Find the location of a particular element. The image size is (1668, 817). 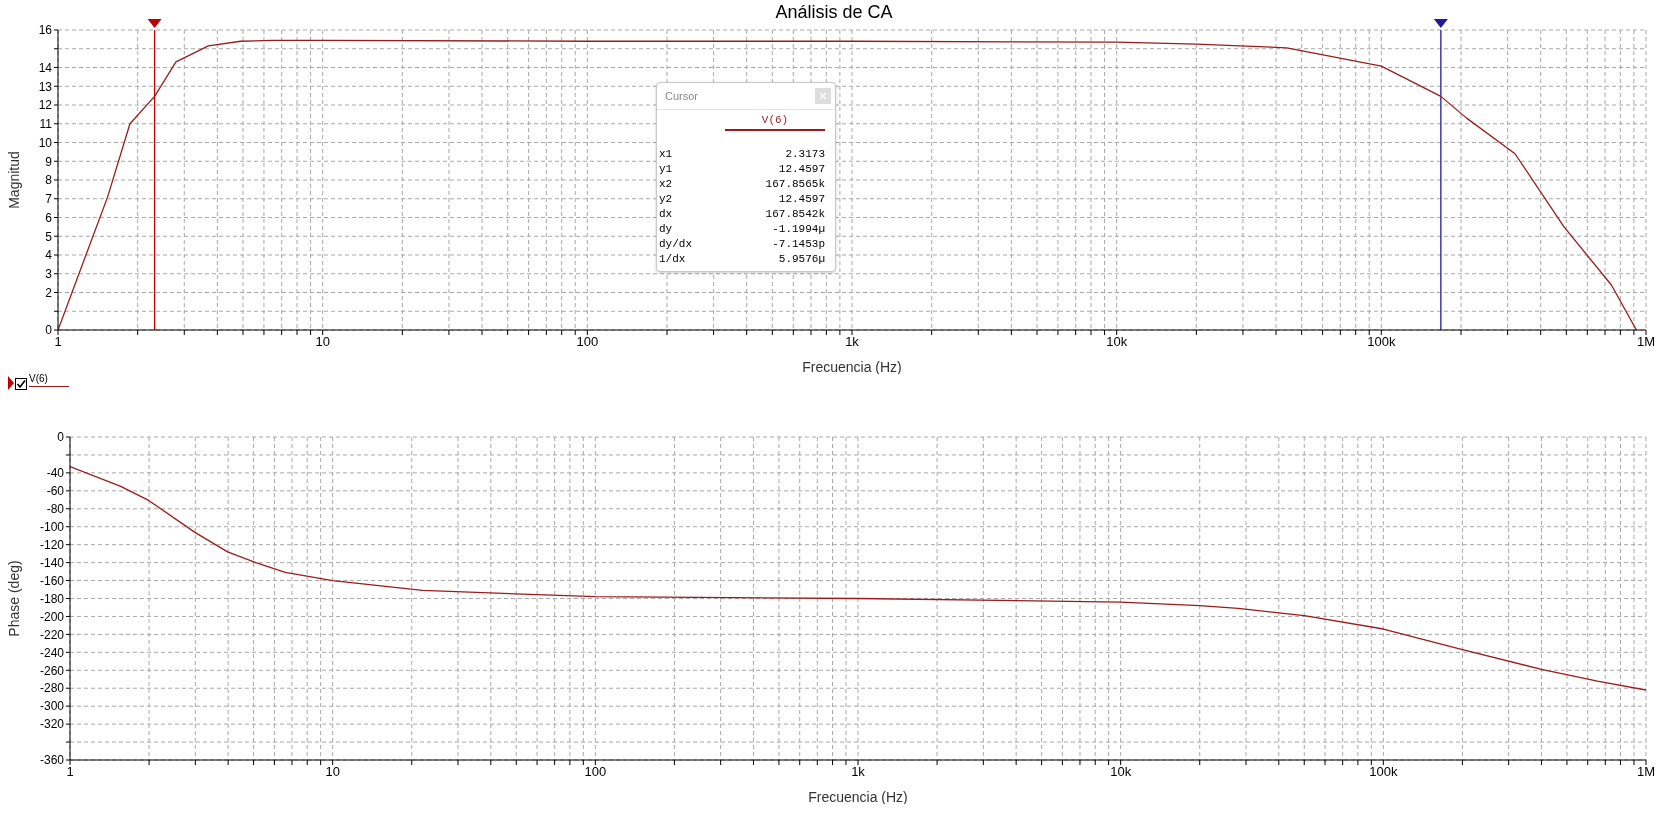

annotation: 5.9576µ is located at coordinates (801, 259).